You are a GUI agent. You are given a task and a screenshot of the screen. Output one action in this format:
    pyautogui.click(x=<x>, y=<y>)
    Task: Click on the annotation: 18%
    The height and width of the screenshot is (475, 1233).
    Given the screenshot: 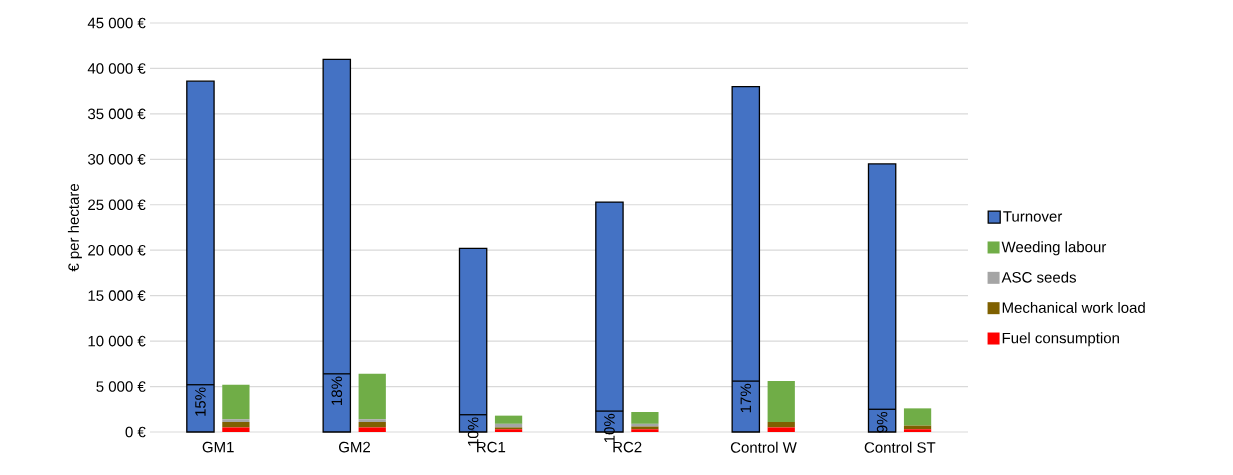 What is the action you would take?
    pyautogui.click(x=337, y=390)
    